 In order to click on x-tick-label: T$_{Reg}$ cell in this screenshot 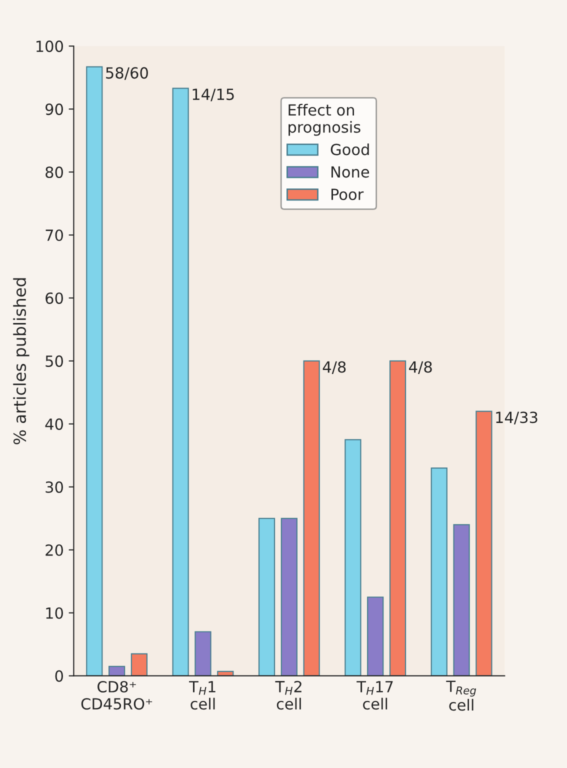, I will do `click(461, 695)`.